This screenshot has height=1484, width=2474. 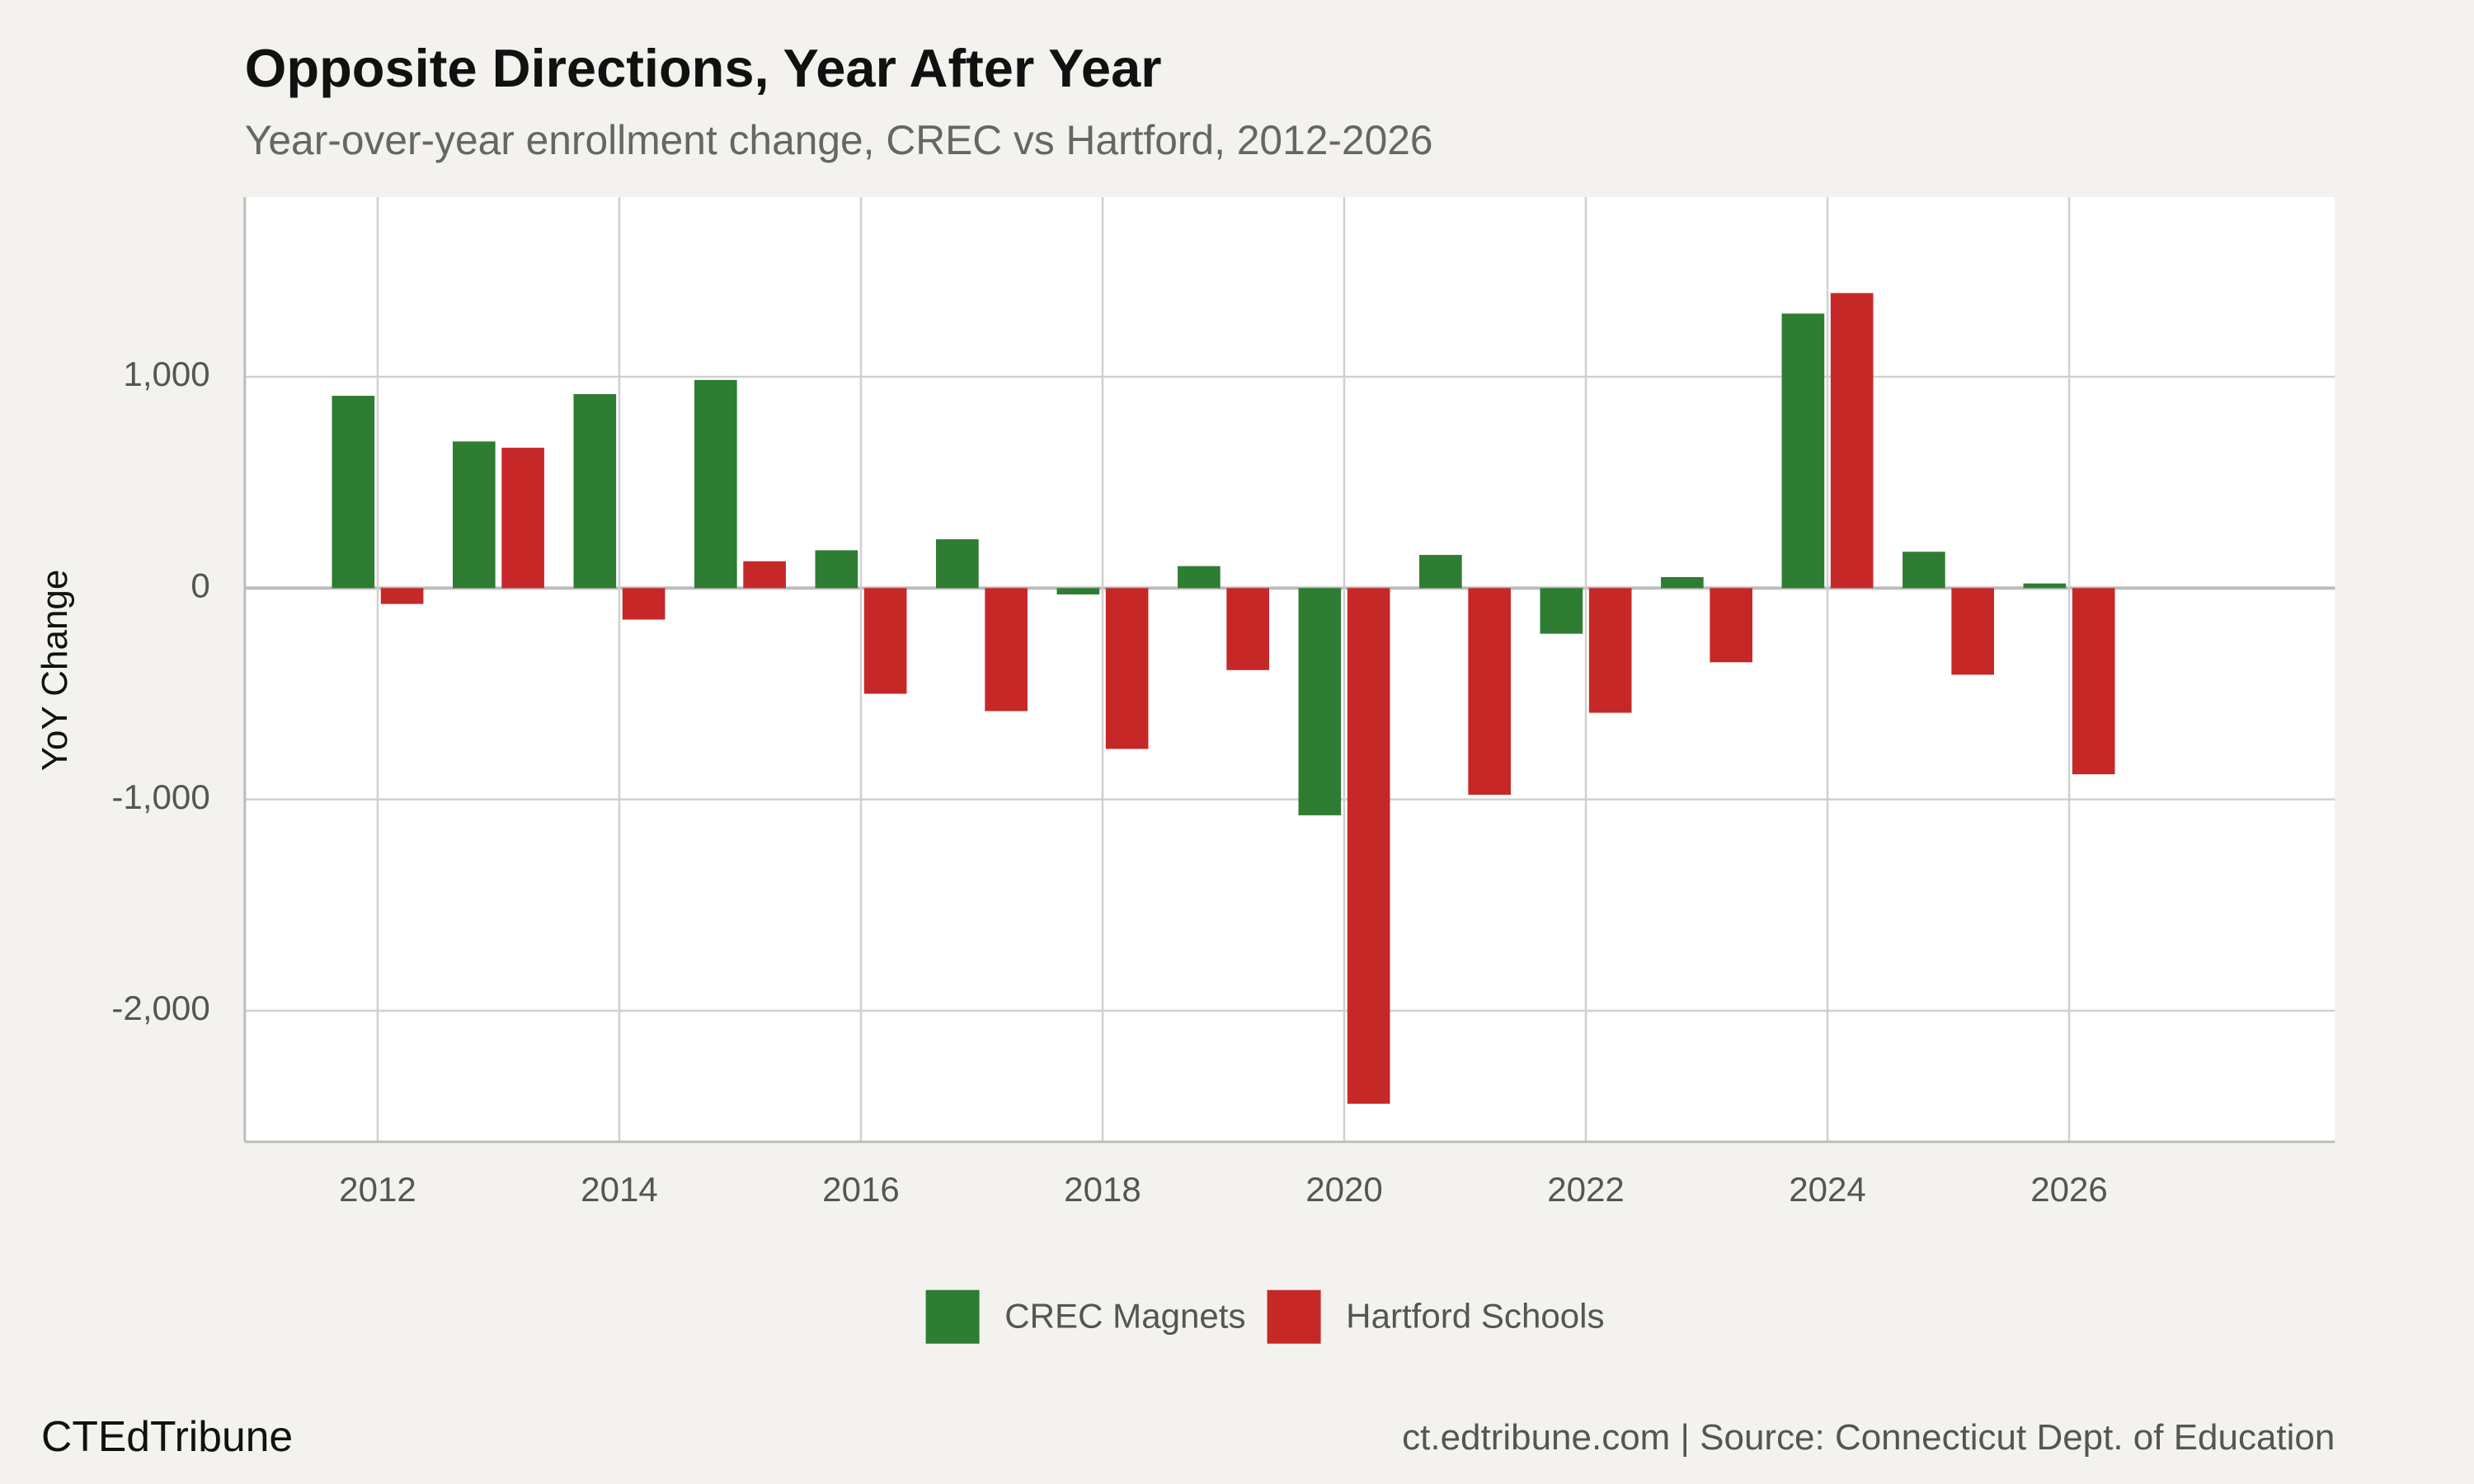 What do you see at coordinates (1475, 1315) in the screenshot?
I see `legend-label: Hartford Schools` at bounding box center [1475, 1315].